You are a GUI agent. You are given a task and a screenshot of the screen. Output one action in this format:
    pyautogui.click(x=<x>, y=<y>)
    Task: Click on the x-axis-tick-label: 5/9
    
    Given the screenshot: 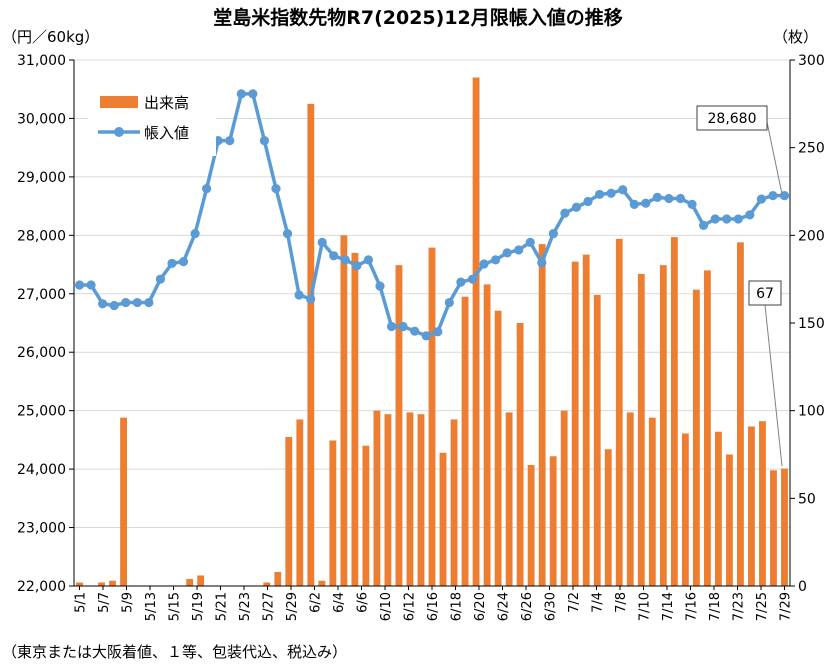 What is the action you would take?
    pyautogui.click(x=128, y=602)
    